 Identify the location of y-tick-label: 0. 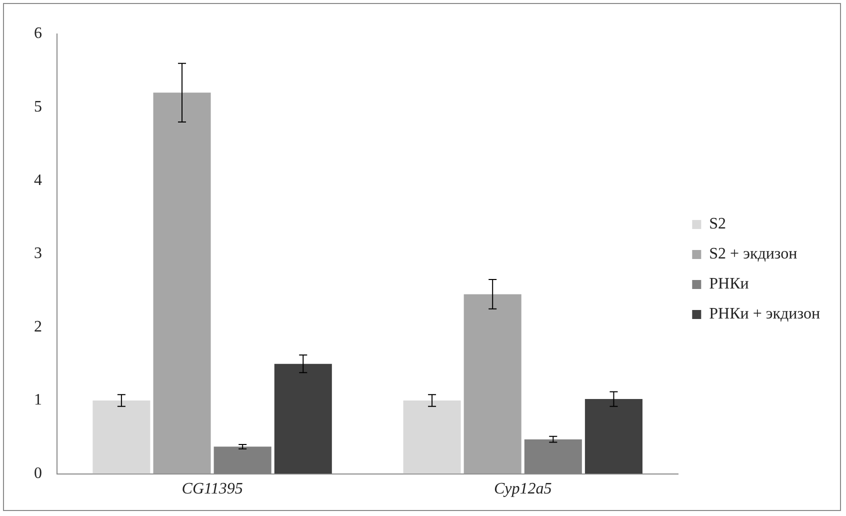
(38, 473).